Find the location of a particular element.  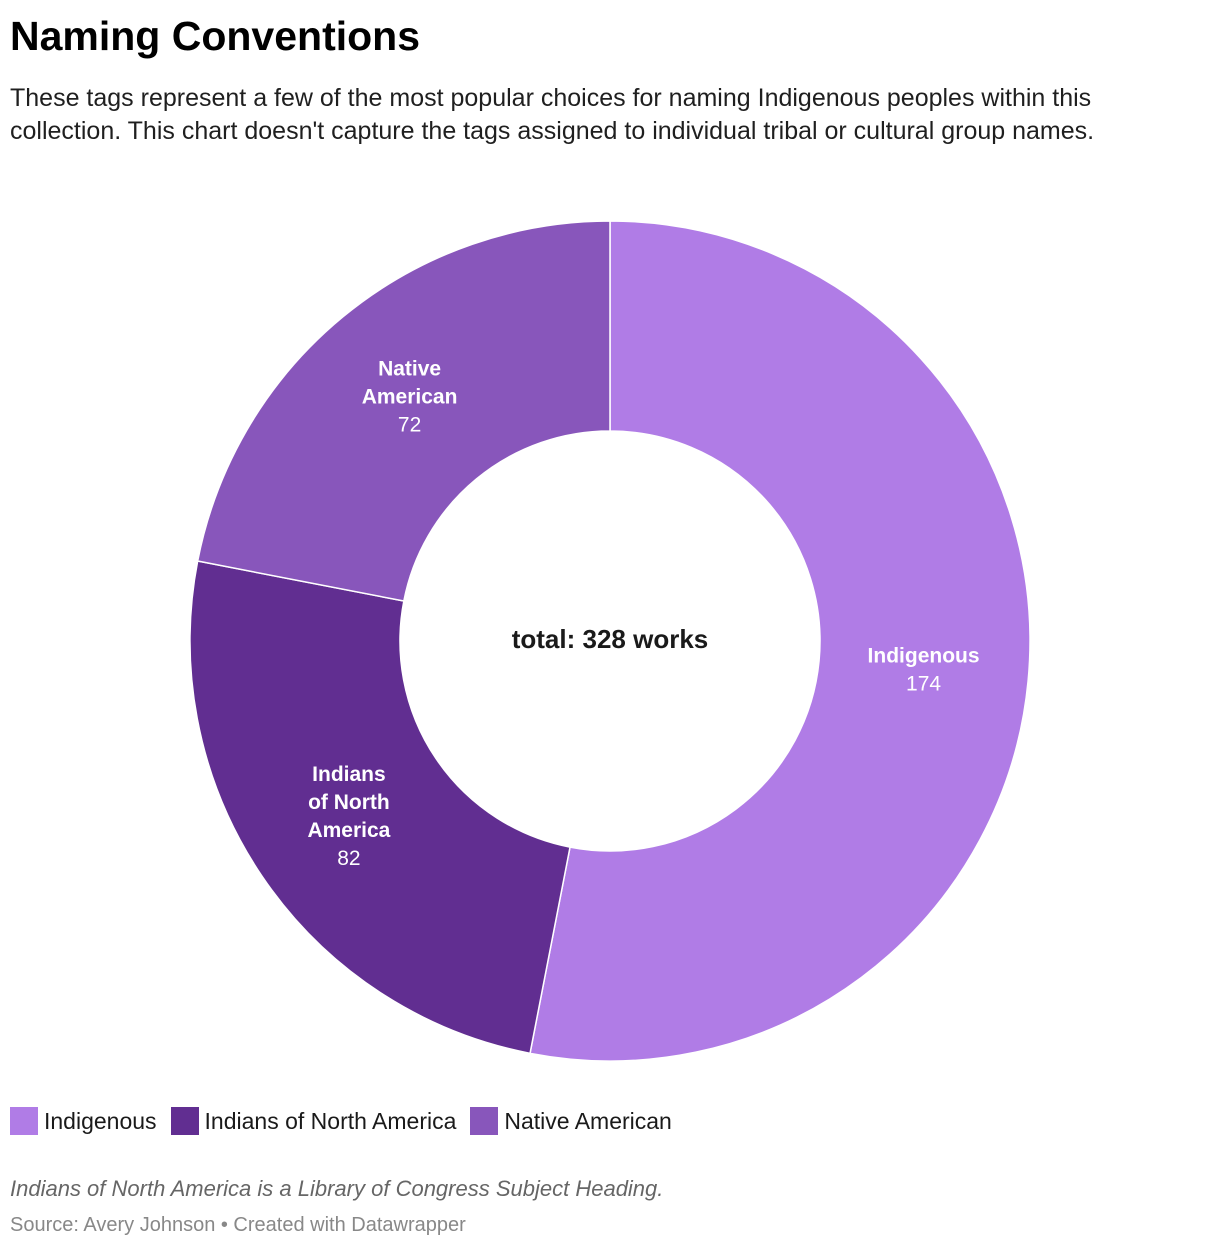

donut-slice-indians-of-north-america is located at coordinates (380, 807).